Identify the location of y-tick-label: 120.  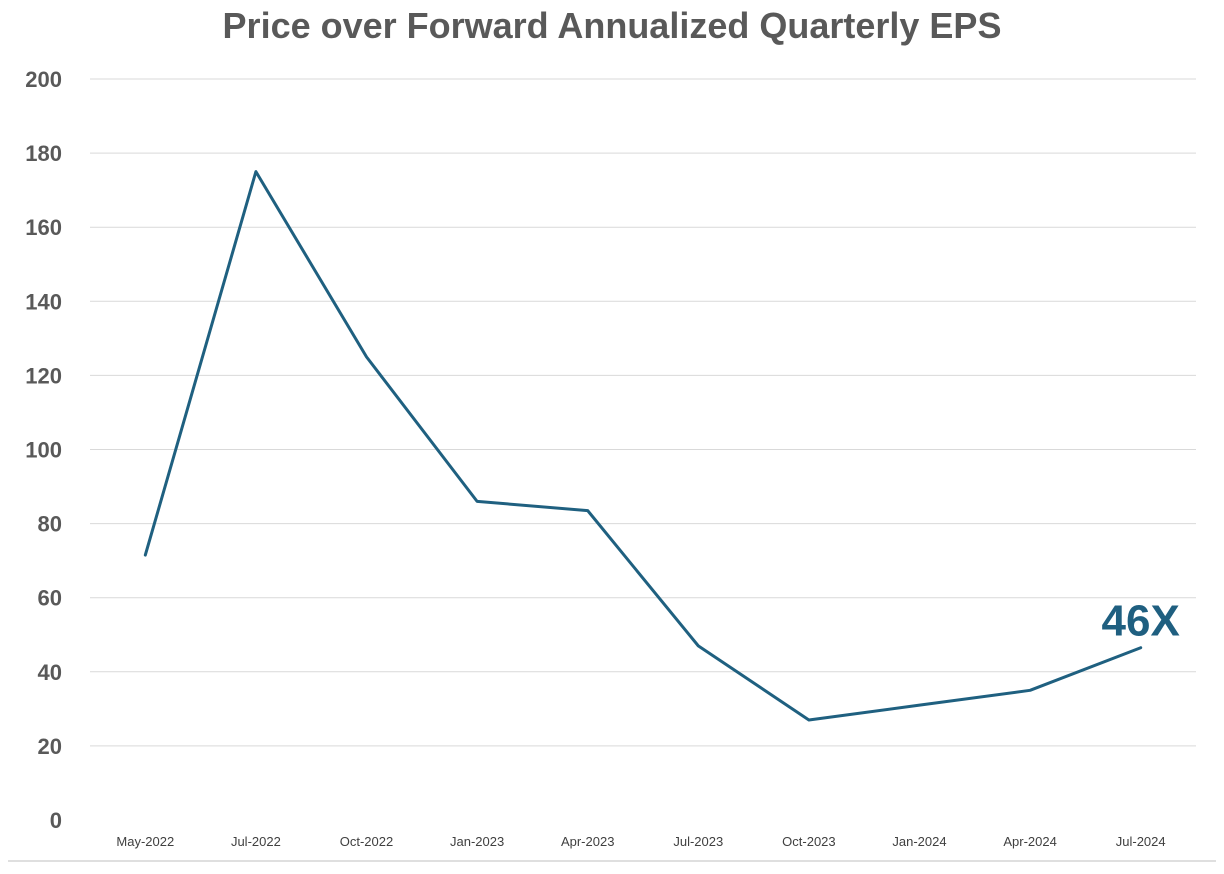
(43, 375).